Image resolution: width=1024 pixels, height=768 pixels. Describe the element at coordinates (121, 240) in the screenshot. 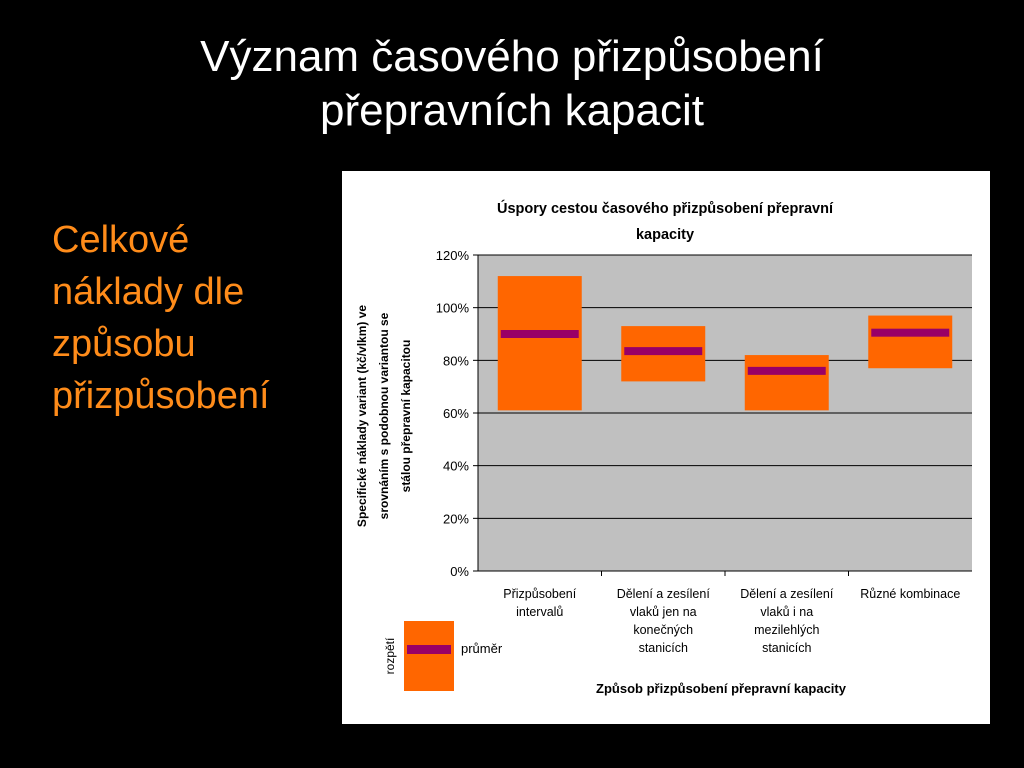

I see `side-caption-line-1: Celkové` at that location.